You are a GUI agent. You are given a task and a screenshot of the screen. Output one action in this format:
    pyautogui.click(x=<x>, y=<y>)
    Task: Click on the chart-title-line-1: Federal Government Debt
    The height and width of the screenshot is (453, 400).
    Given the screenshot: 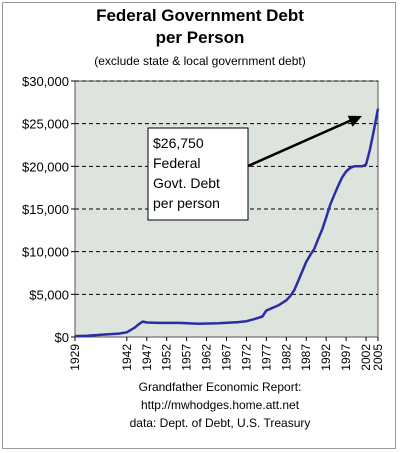 What is the action you would take?
    pyautogui.click(x=200, y=15)
    